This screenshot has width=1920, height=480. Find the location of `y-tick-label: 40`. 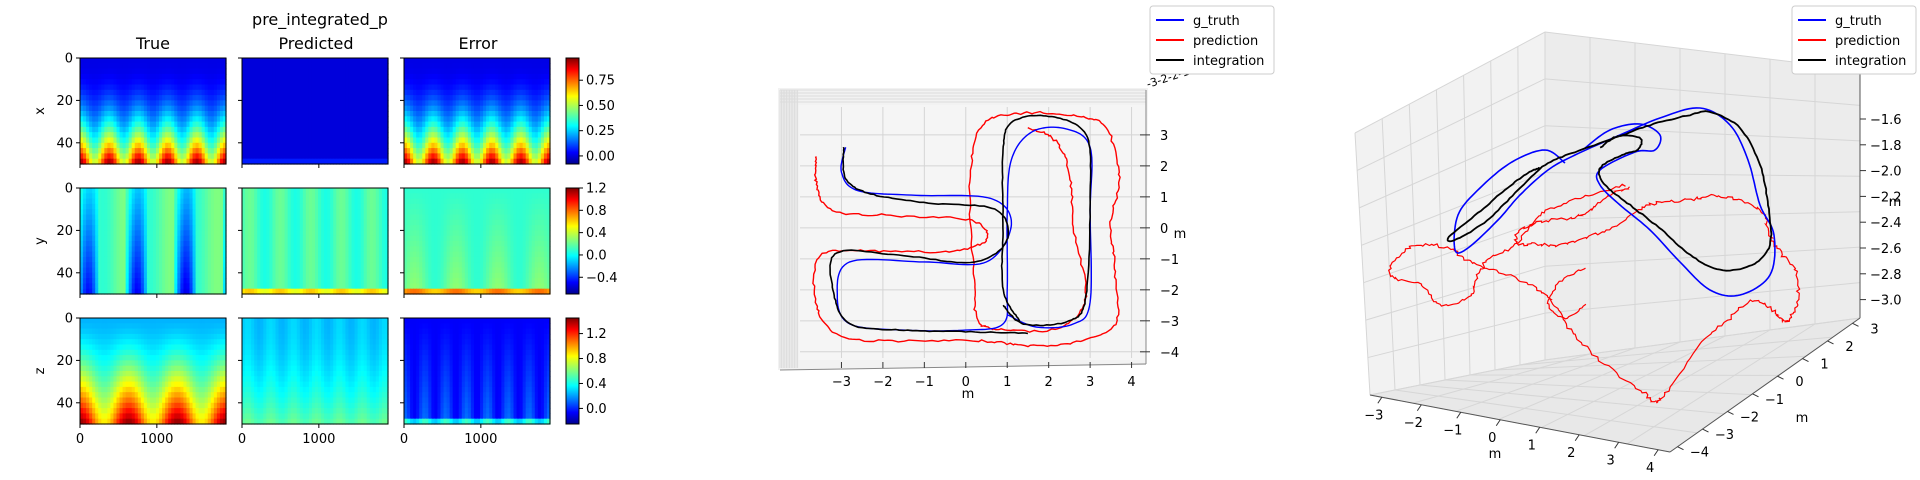

y-tick-label: 40 is located at coordinates (64, 273).